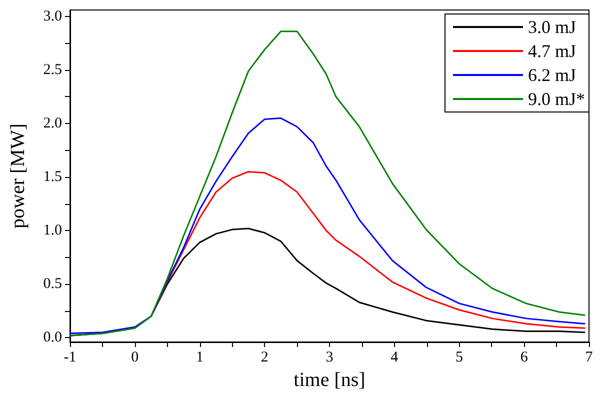 This screenshot has height=400, width=601. What do you see at coordinates (552, 51) in the screenshot?
I see `legend-label: 4.7 mJ` at bounding box center [552, 51].